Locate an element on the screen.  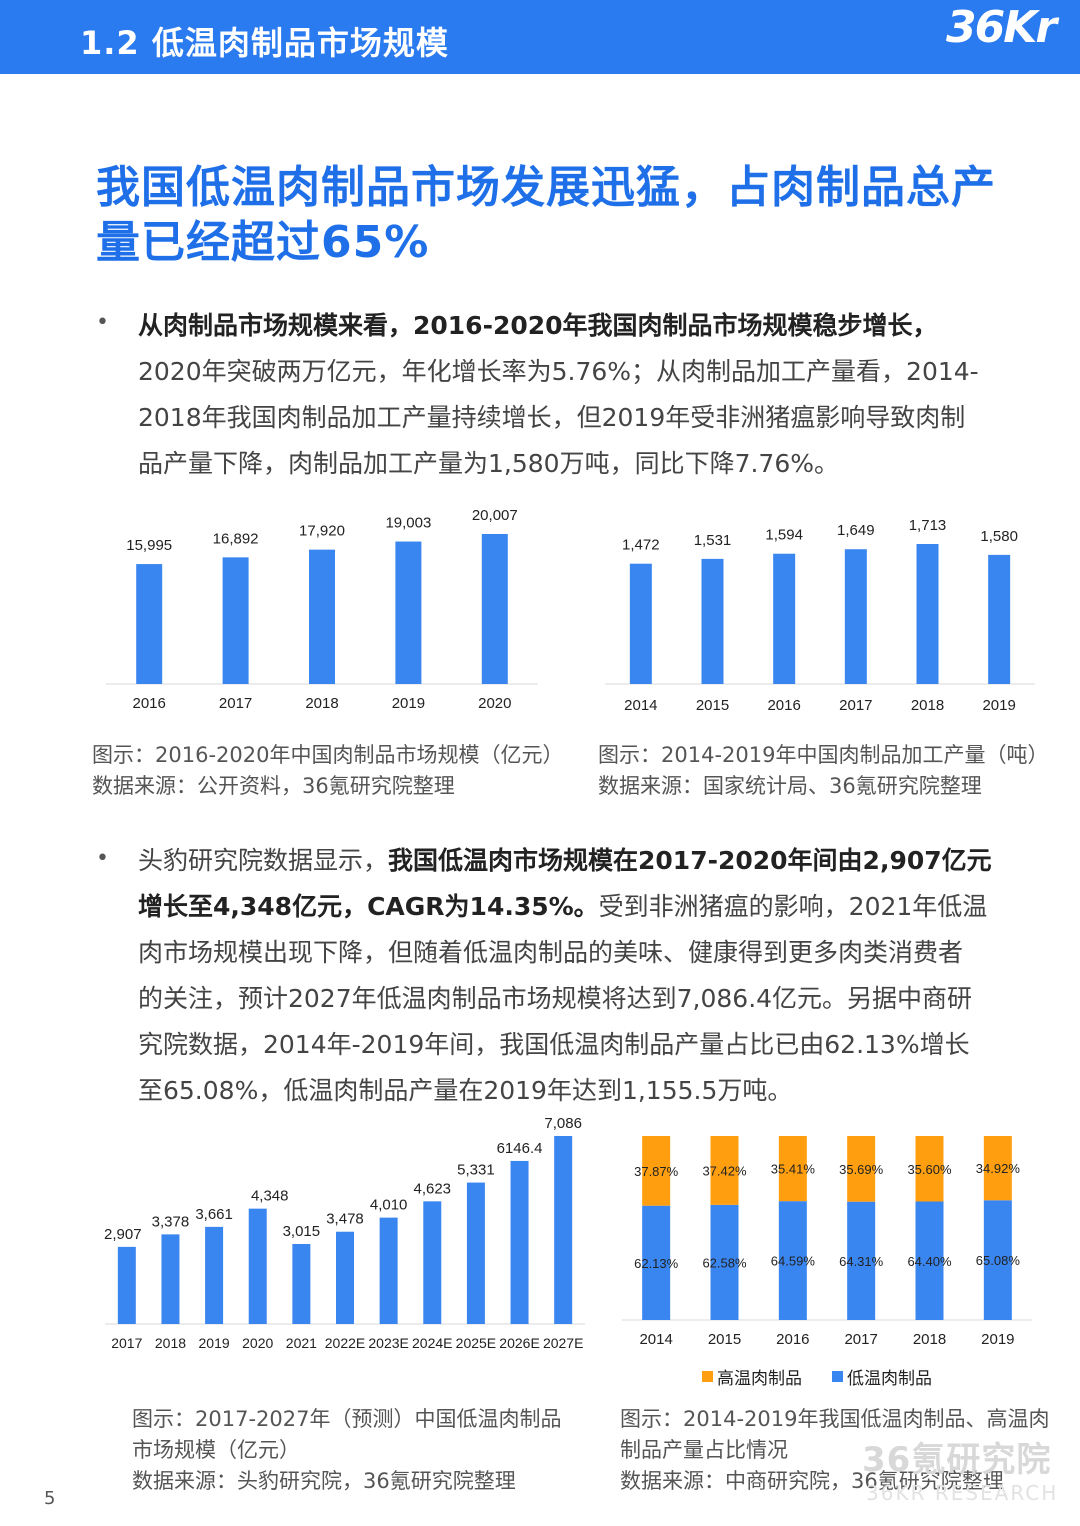
data-label-high-2015: 37.42% is located at coordinates (724, 1170).